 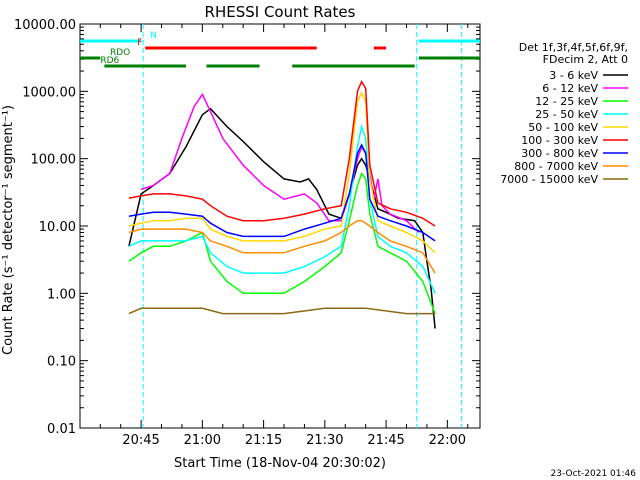 I want to click on legend-entry-label: 25 - 50 keV, so click(x=566, y=114).